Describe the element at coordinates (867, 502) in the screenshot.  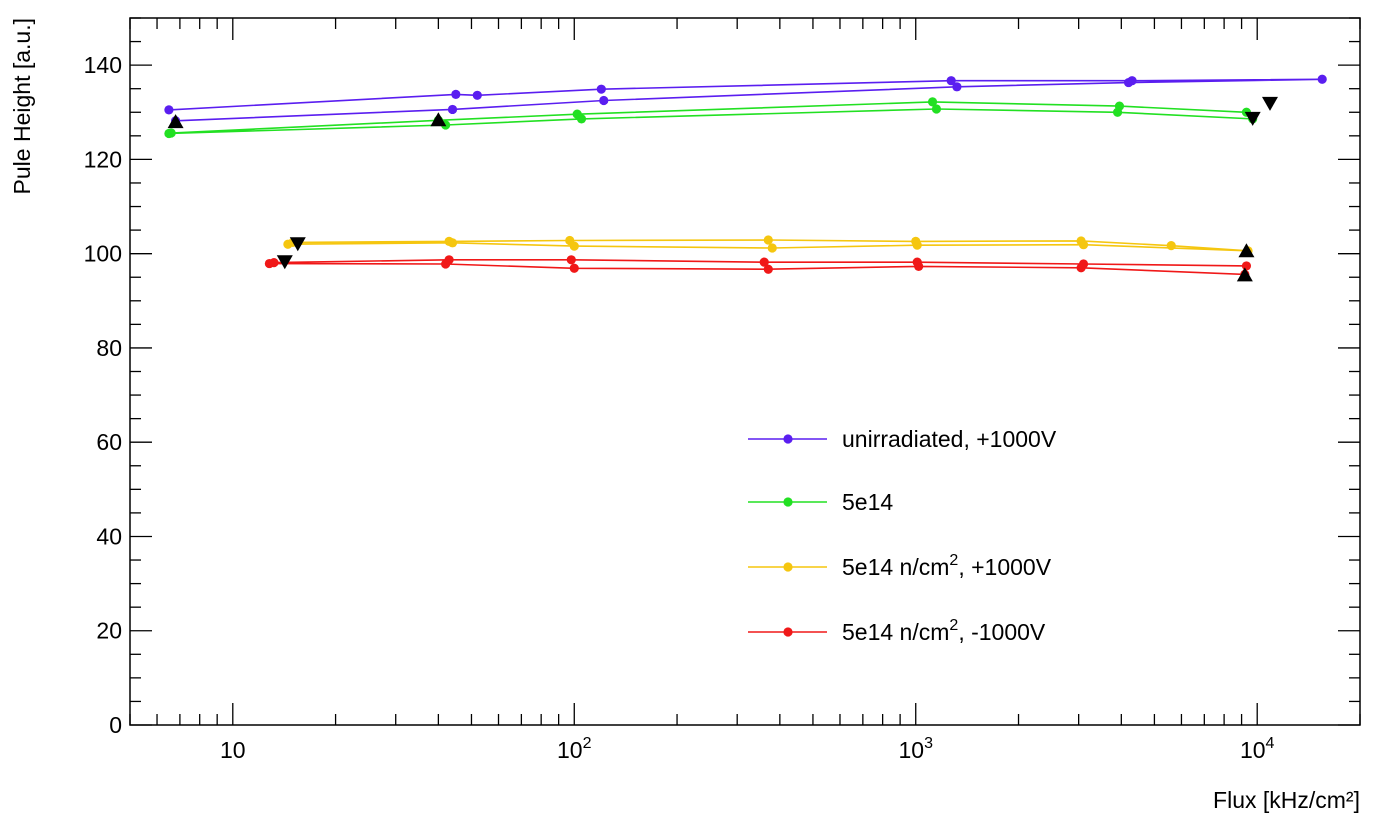
I see `legend-label: 5e14` at that location.